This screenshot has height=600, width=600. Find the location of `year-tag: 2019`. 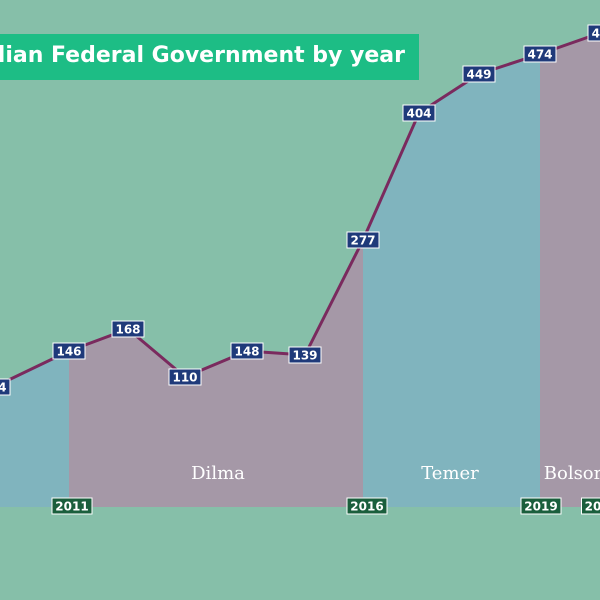

year-tag: 2019 is located at coordinates (541, 506).